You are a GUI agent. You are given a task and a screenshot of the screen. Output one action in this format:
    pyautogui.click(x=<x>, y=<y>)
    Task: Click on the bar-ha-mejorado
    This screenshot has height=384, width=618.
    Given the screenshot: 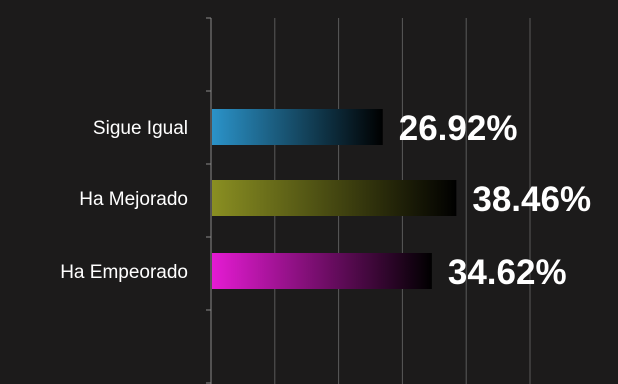 What is the action you would take?
    pyautogui.click(x=334, y=198)
    